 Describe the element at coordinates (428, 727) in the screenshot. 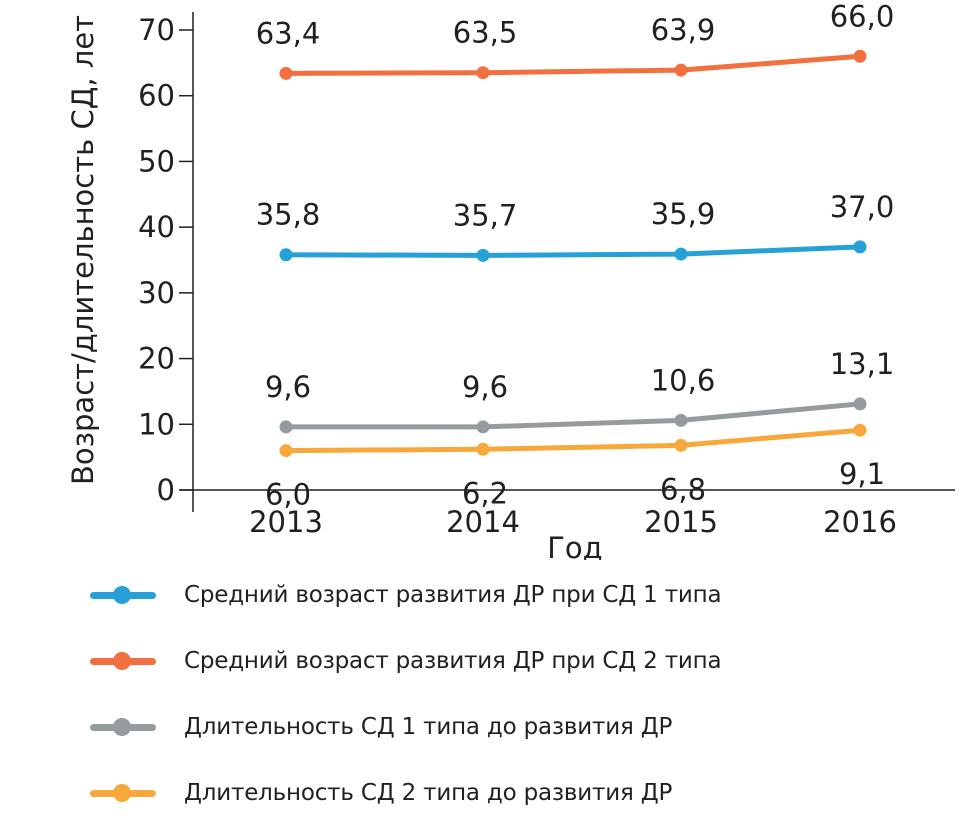

I see `legend-label: Длительность СД 1 типа до развития ДР` at that location.